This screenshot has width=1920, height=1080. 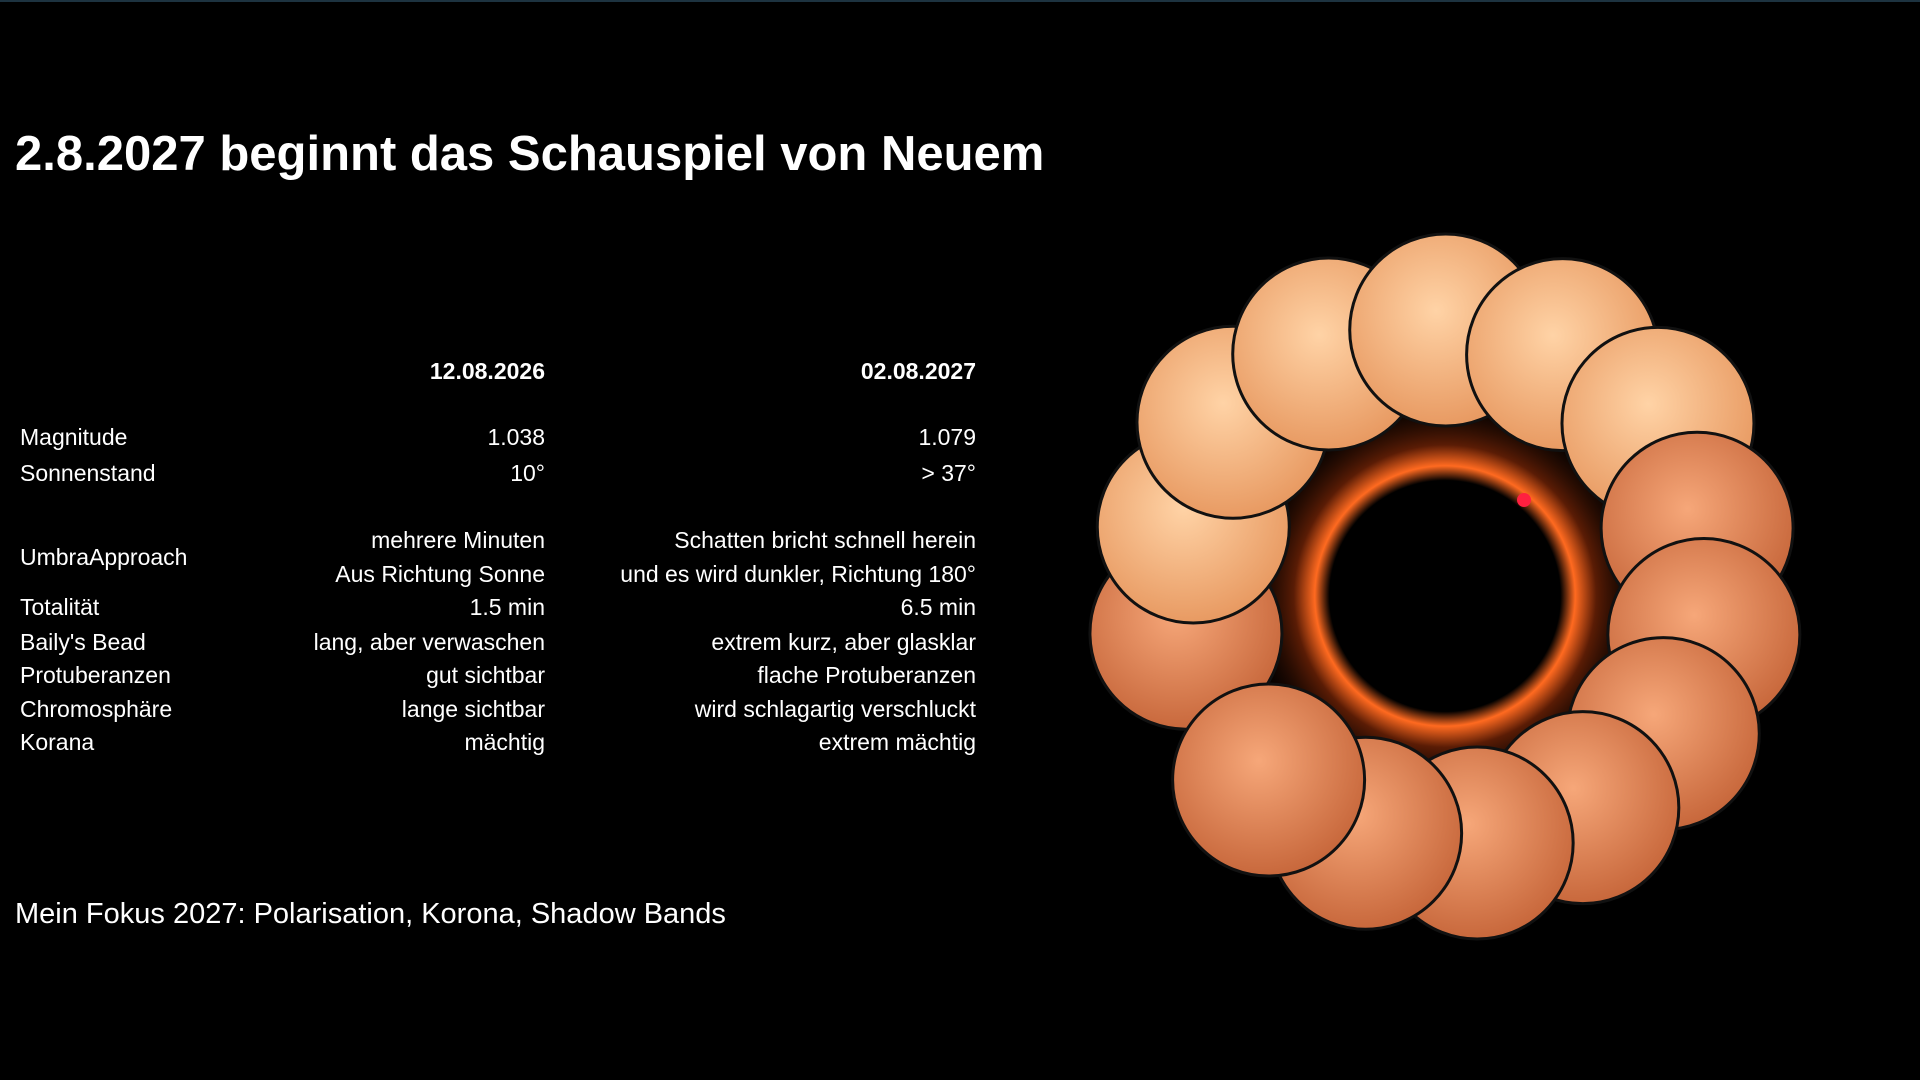 What do you see at coordinates (88, 473) in the screenshot?
I see `row-label: Sonnenstand` at bounding box center [88, 473].